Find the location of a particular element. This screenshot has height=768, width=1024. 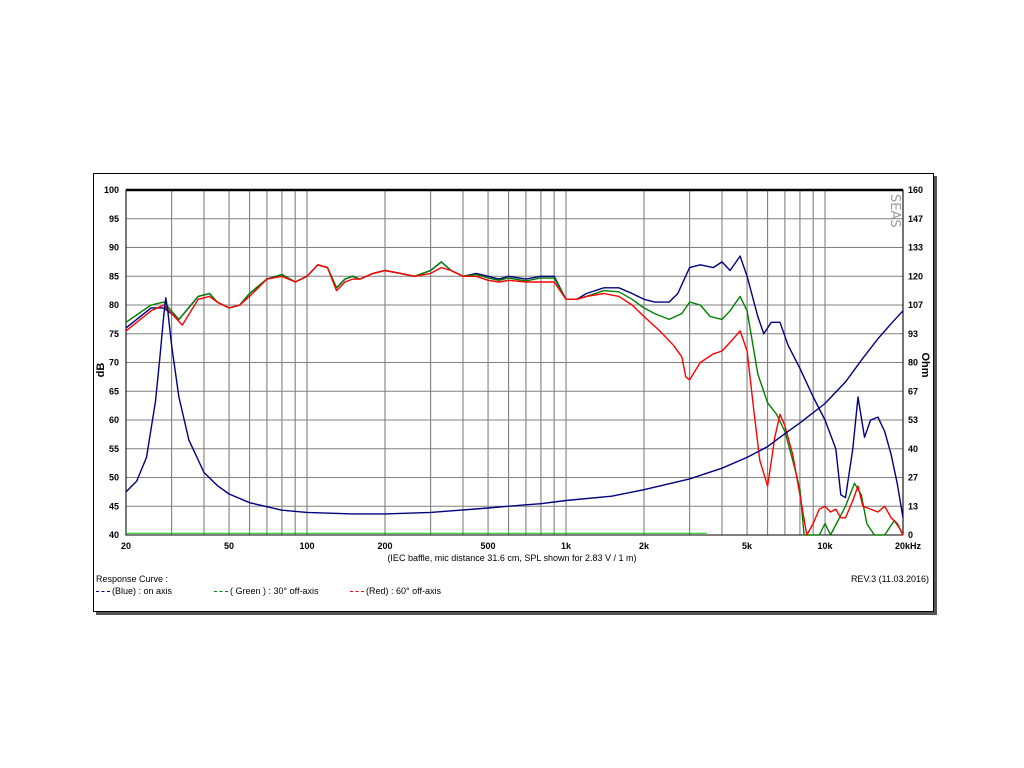

y-right-tick-label: 80 is located at coordinates (913, 363).